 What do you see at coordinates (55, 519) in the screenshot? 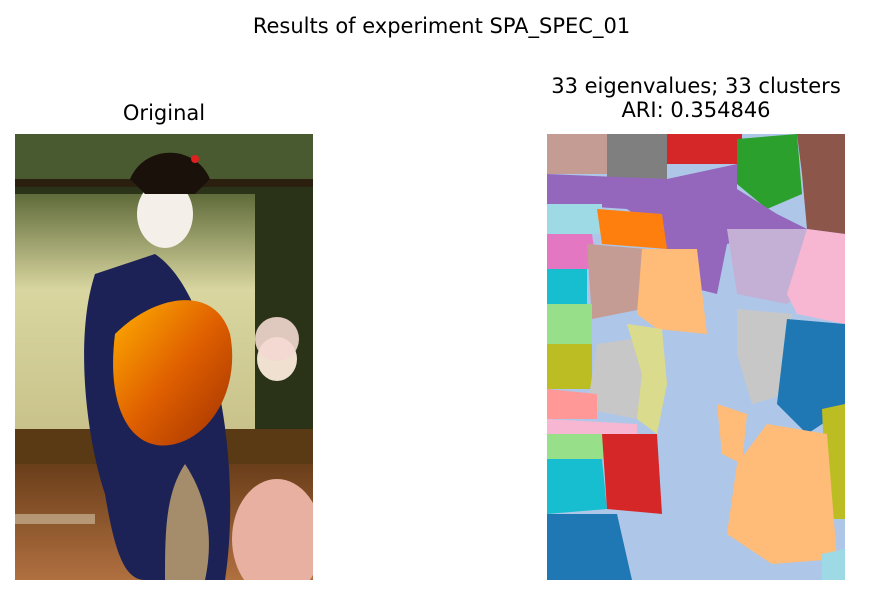
I see `floor-reflection` at bounding box center [55, 519].